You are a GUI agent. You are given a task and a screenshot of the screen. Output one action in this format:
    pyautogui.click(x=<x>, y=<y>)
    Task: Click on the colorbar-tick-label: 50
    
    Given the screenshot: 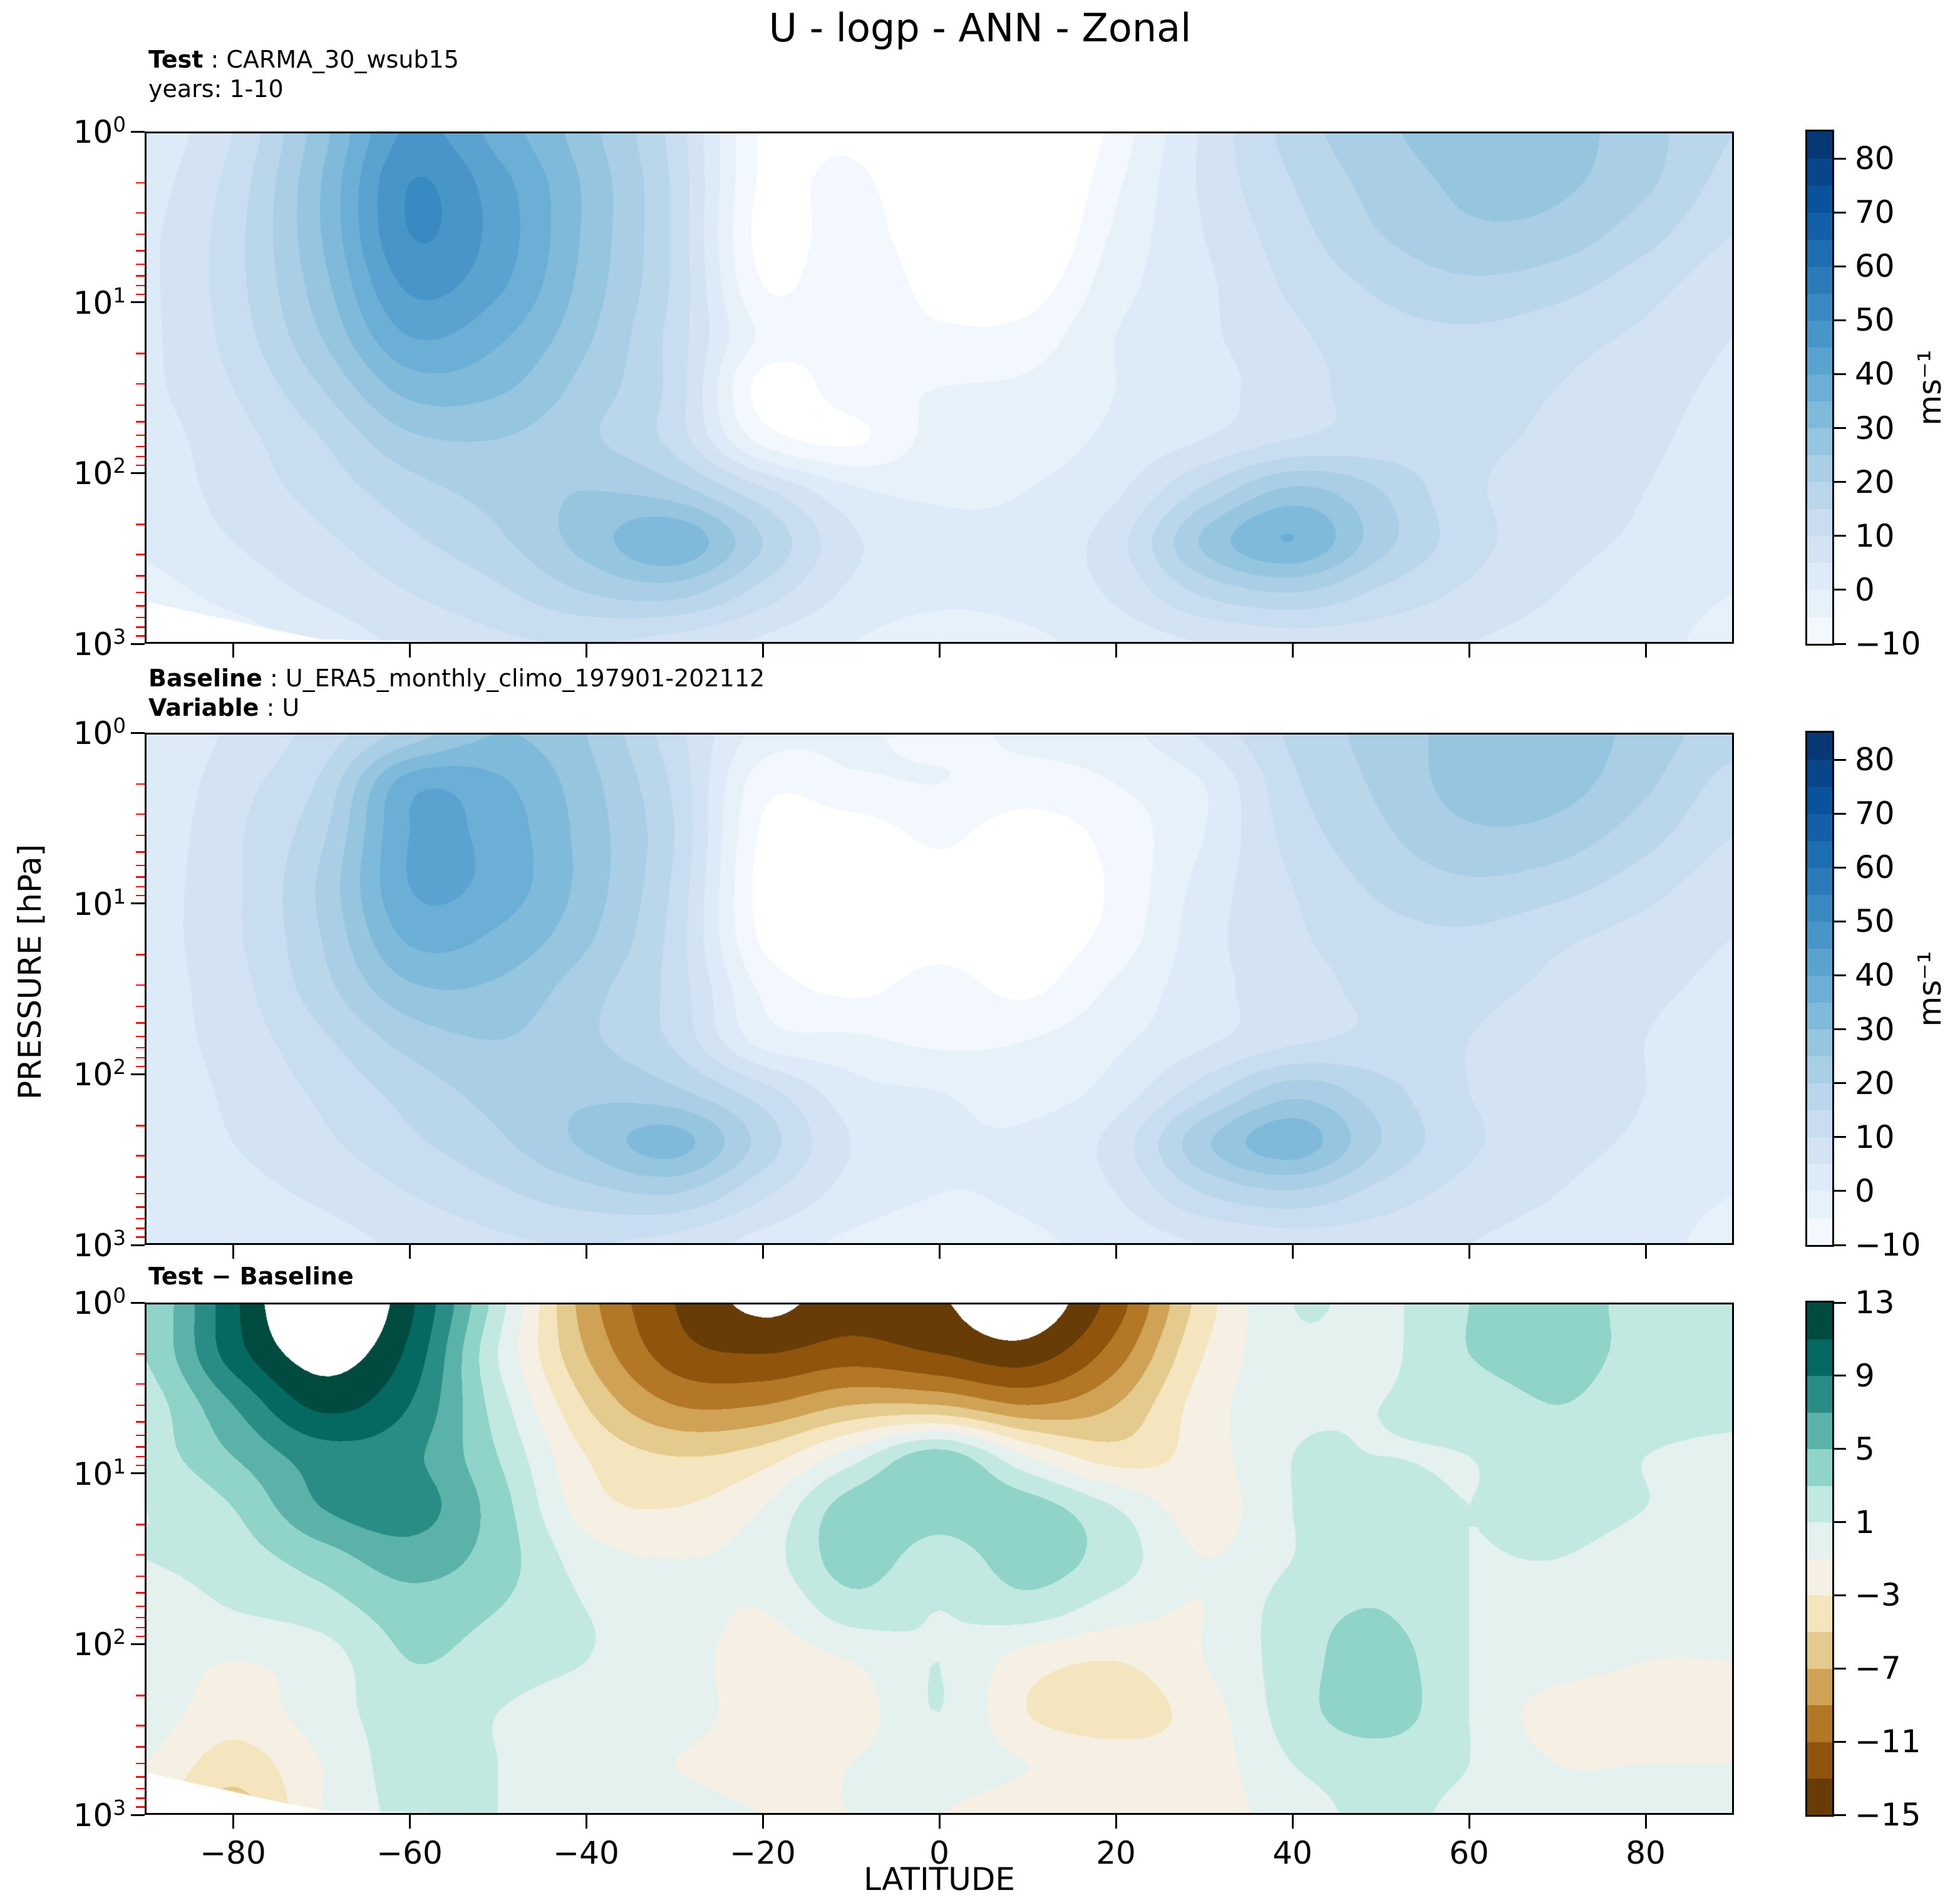 What is the action you would take?
    pyautogui.click(x=1875, y=320)
    